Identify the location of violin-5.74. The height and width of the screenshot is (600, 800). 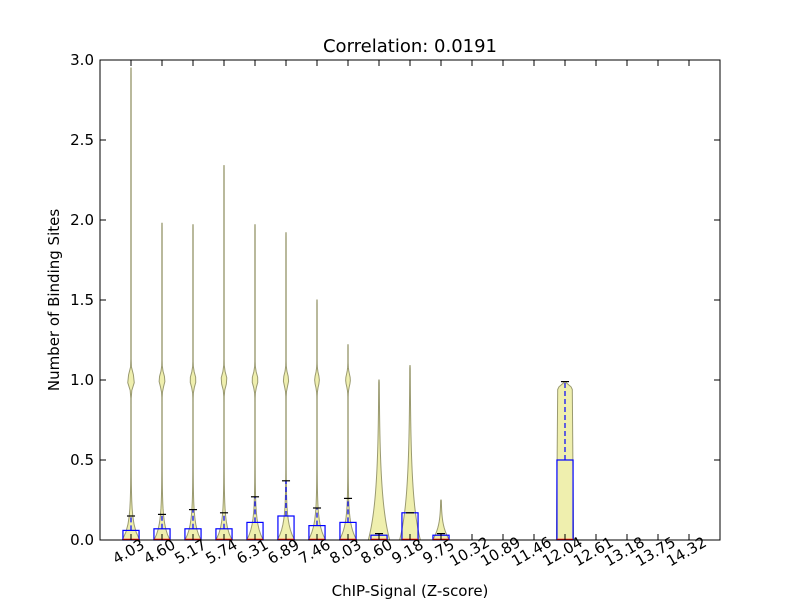
(224, 353).